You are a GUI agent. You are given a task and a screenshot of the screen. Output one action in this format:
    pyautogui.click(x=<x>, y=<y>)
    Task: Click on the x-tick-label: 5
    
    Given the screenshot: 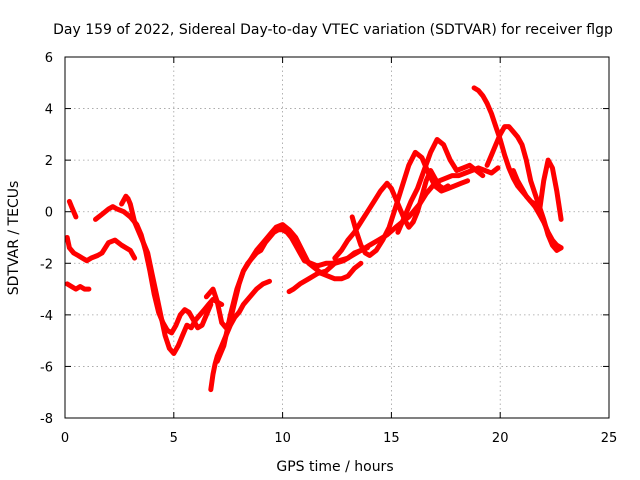 What is the action you would take?
    pyautogui.click(x=174, y=438)
    